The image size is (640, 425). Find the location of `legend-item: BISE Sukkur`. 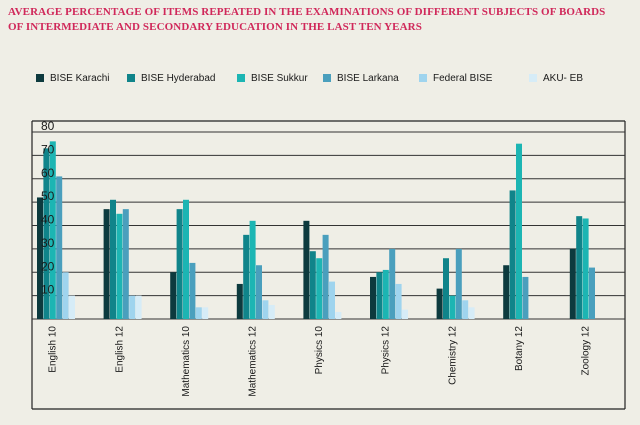

legend-item: BISE Sukkur is located at coordinates (272, 79).